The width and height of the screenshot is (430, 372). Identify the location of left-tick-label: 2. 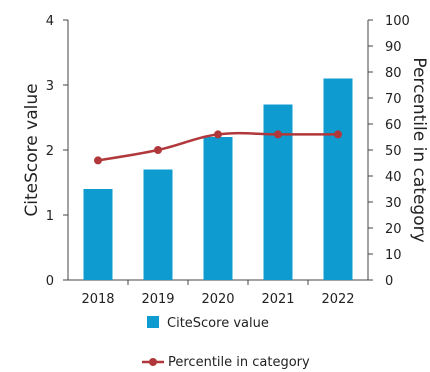
(50, 151).